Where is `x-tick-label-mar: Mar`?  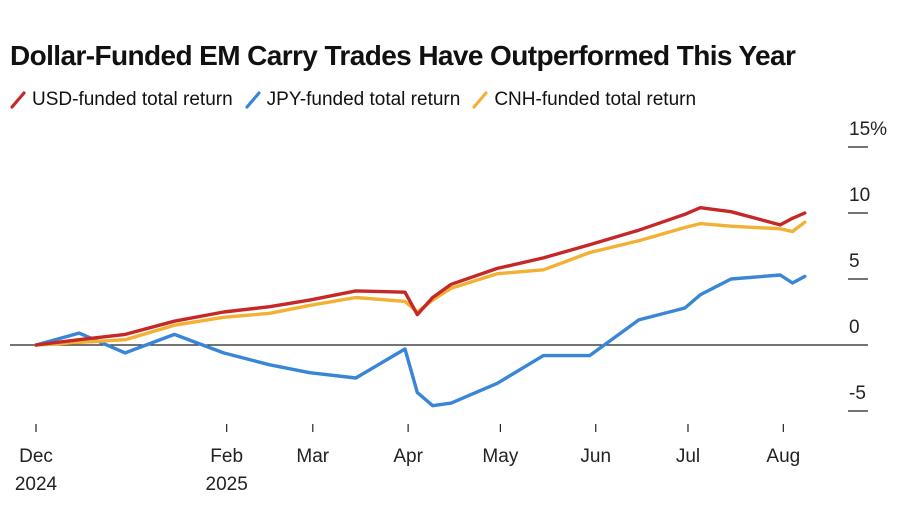 x-tick-label-mar: Mar is located at coordinates (312, 456).